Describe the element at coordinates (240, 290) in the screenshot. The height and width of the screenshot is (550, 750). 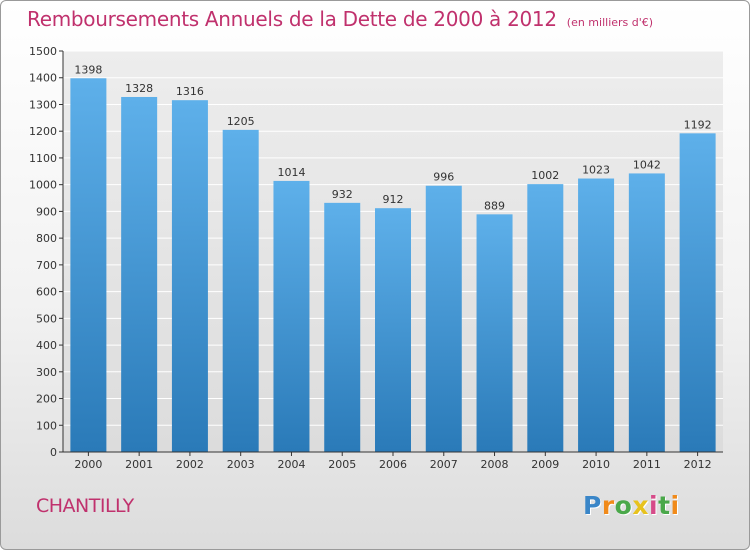
I see `bar-2003` at that location.